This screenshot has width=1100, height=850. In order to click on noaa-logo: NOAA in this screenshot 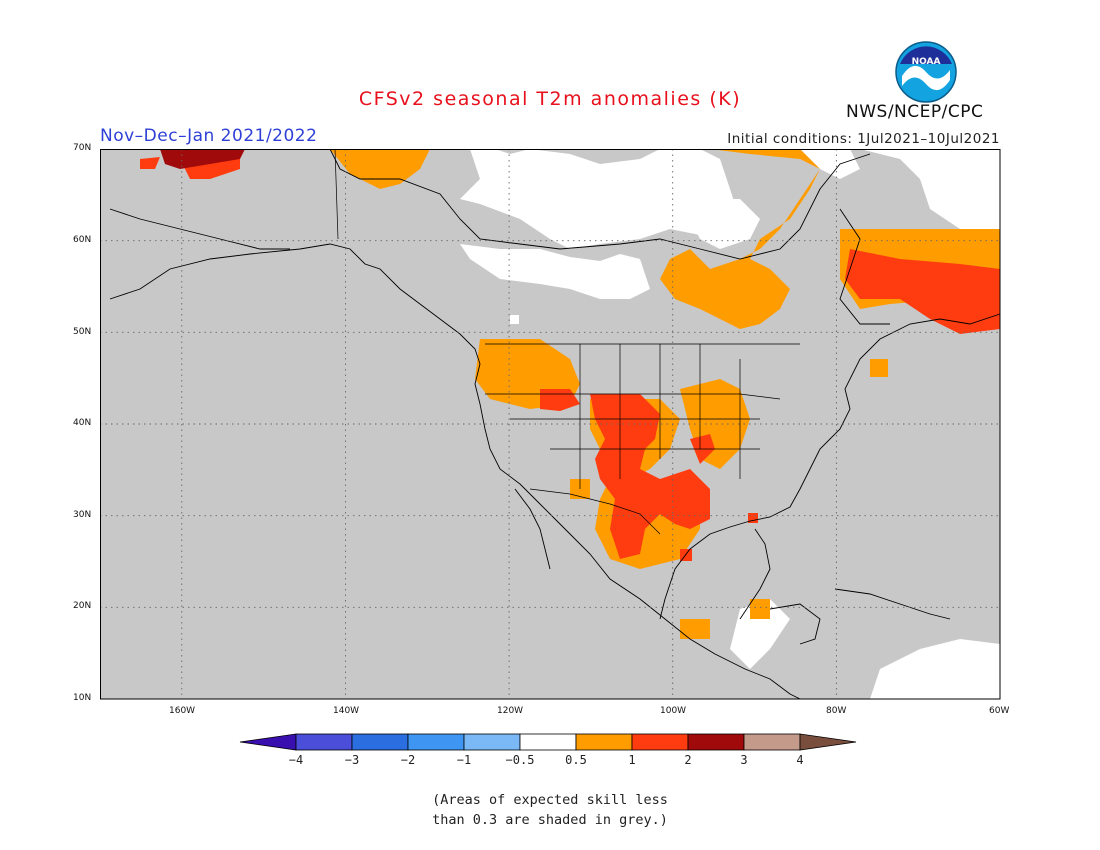, I will do `click(926, 72)`.